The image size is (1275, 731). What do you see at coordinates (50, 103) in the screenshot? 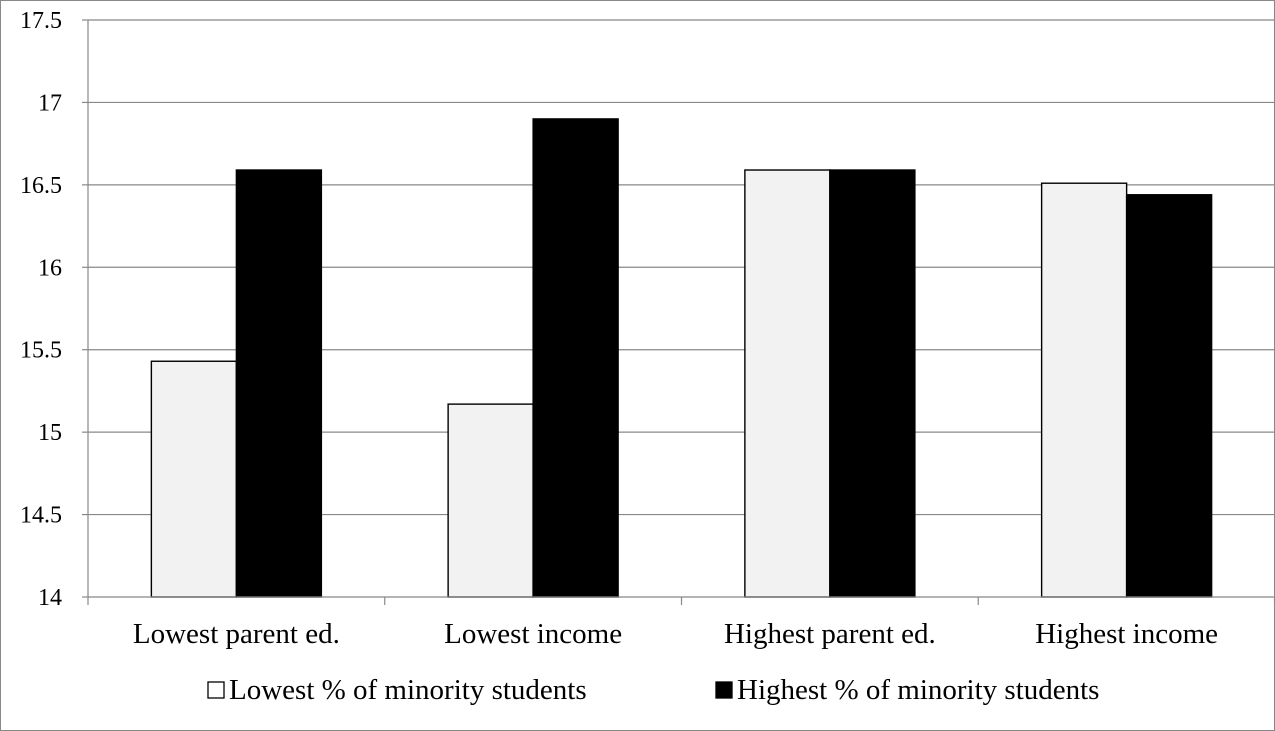
I see `y-tick-label: 17` at bounding box center [50, 103].